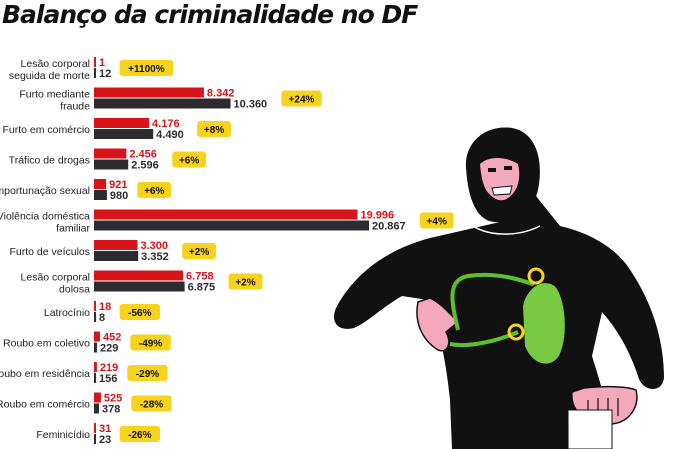 This screenshot has height=449, width=675. Describe the element at coordinates (49, 252) in the screenshot. I see `category-label: Furto de veículos` at that location.